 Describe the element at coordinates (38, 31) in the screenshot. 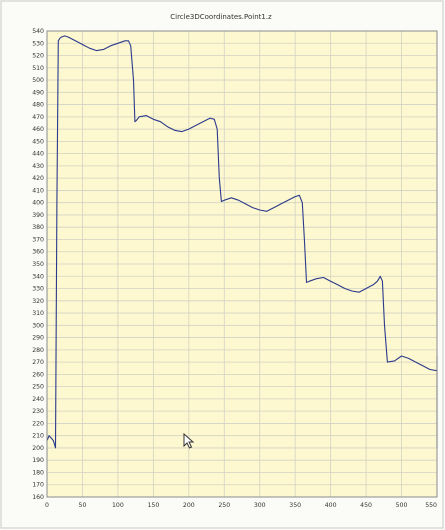

I see `y-tick-label: 540` at that location.